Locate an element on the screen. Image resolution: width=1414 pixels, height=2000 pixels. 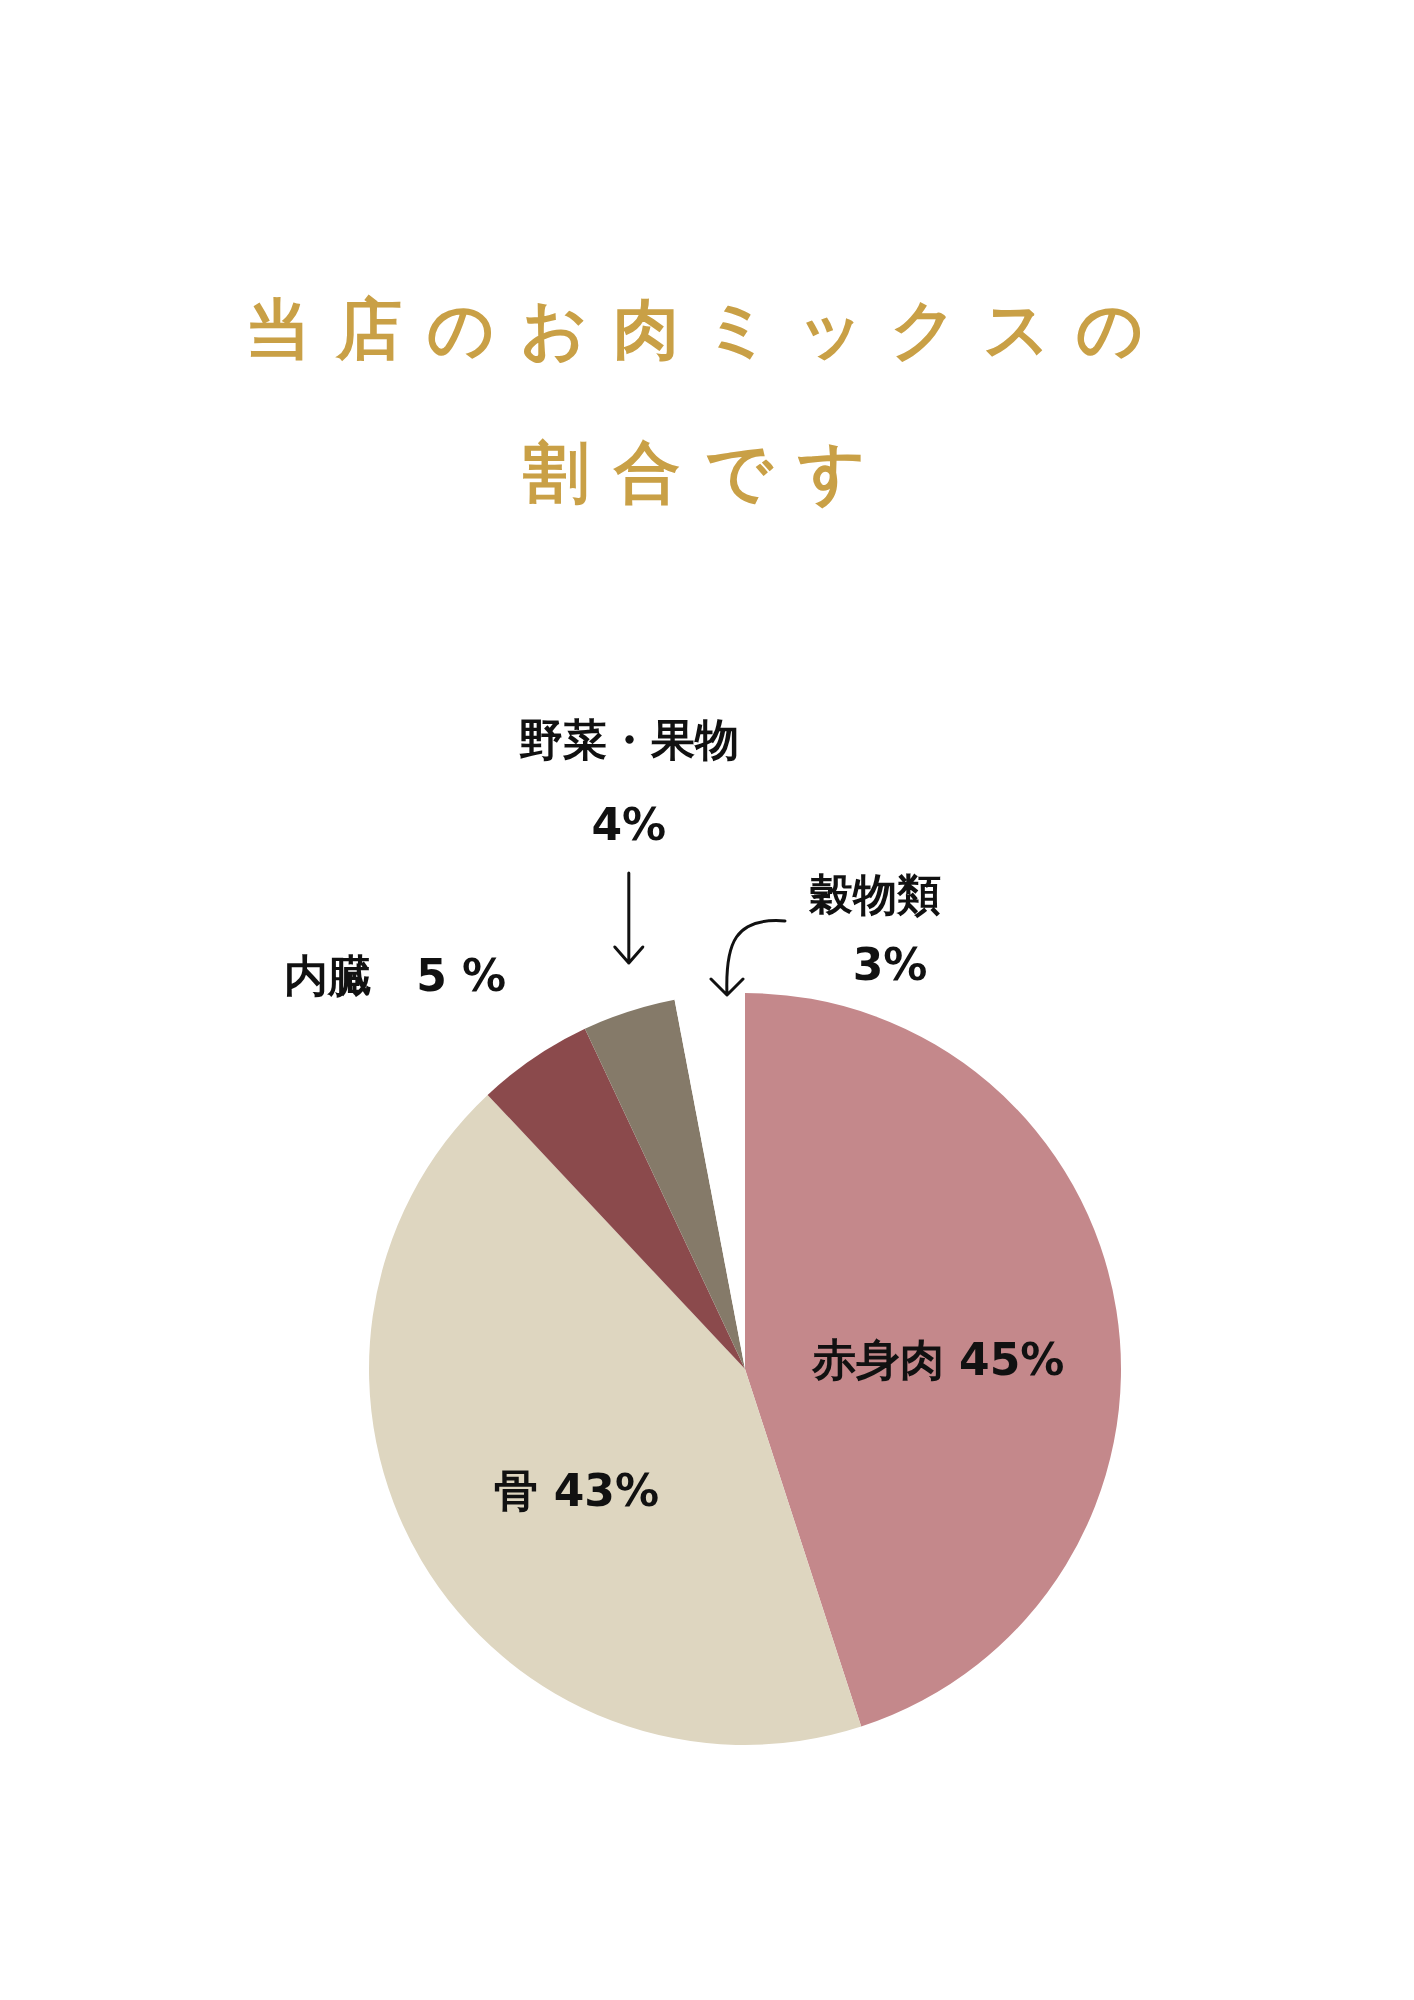
slice-label: 内臓 is located at coordinates (328, 975).